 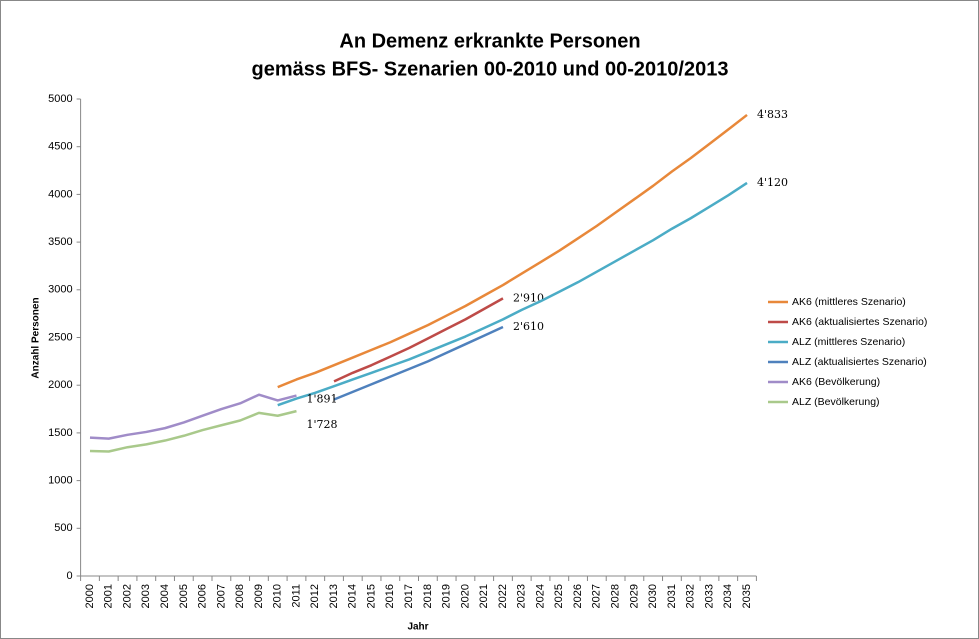 What do you see at coordinates (203, 596) in the screenshot?
I see `x-tick-label: 2006` at bounding box center [203, 596].